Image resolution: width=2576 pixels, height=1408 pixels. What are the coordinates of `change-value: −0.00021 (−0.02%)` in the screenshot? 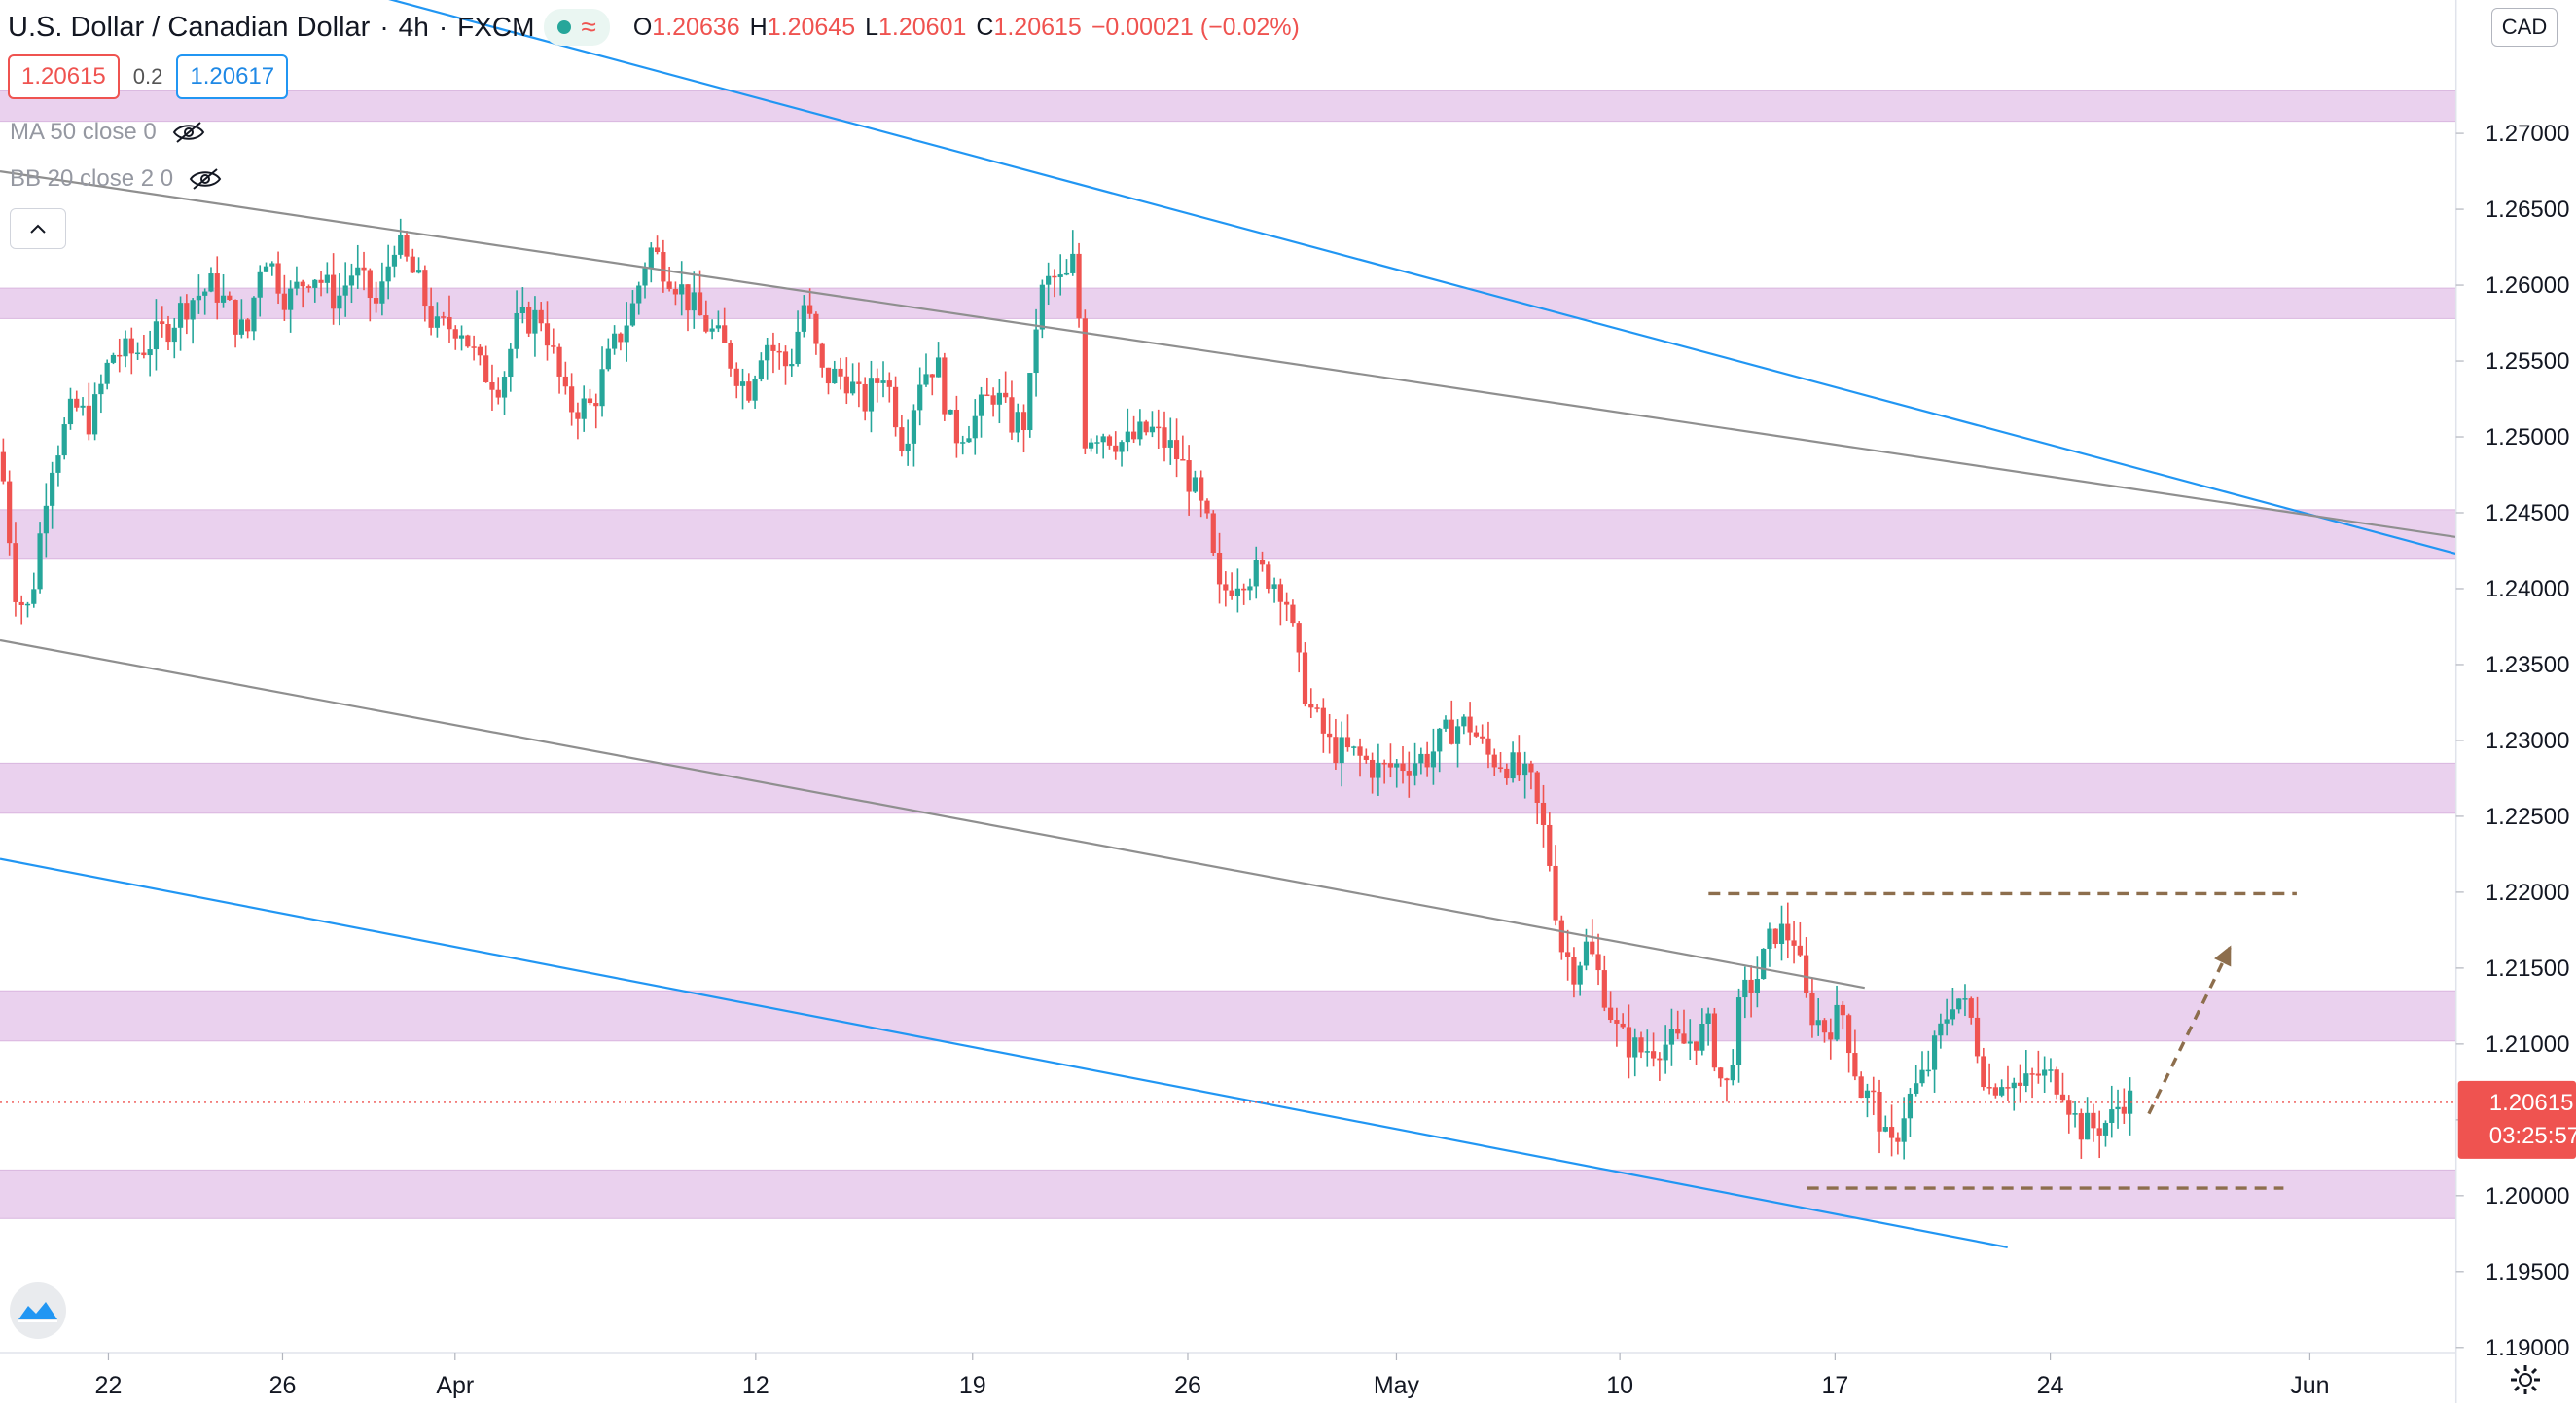 It's located at (1195, 27).